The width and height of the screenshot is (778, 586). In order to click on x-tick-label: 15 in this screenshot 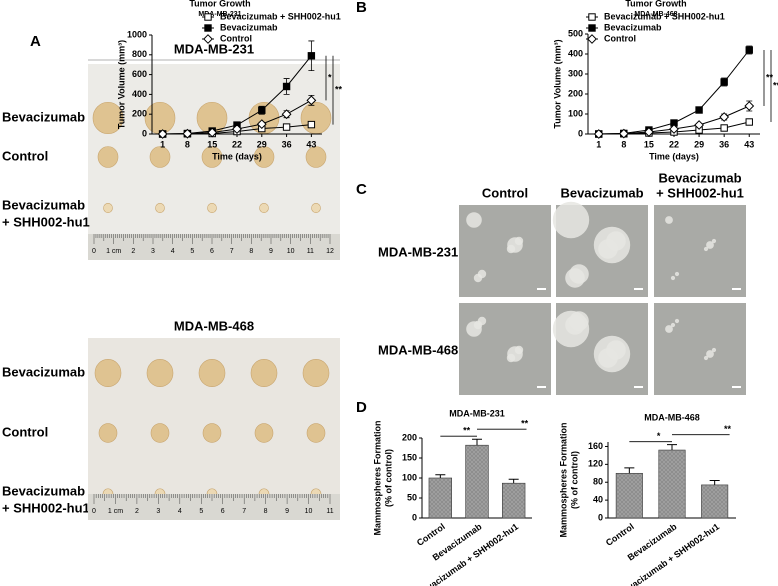, I will do `click(649, 144)`.